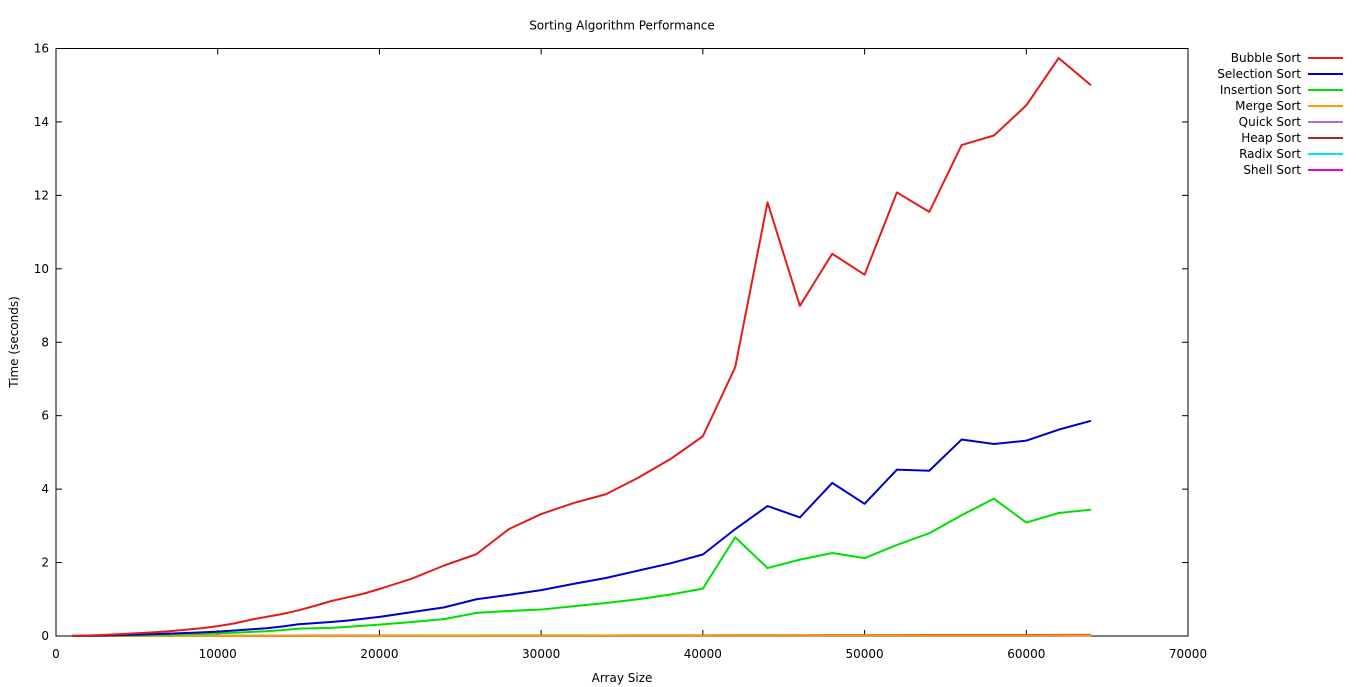  I want to click on legend-label-radix-sort: Radix Sort, so click(1270, 154).